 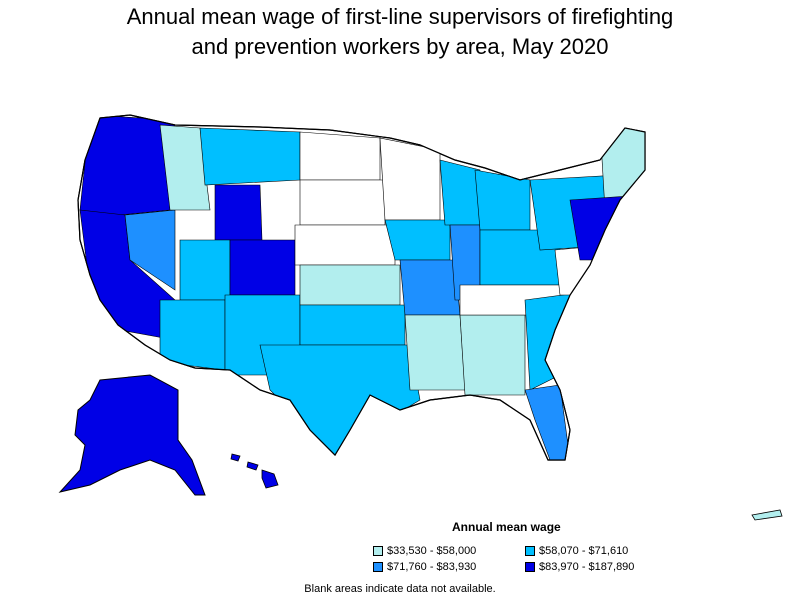 I want to click on region-nebraska, so click(x=345, y=245).